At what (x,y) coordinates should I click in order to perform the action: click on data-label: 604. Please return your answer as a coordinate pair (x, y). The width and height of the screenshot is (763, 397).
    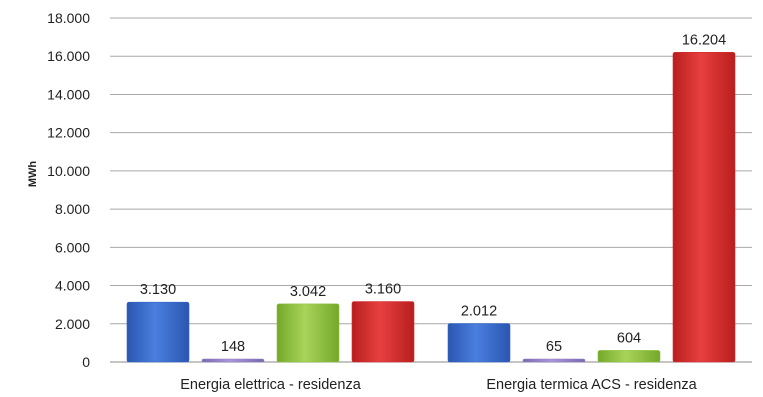
    Looking at the image, I should click on (629, 338).